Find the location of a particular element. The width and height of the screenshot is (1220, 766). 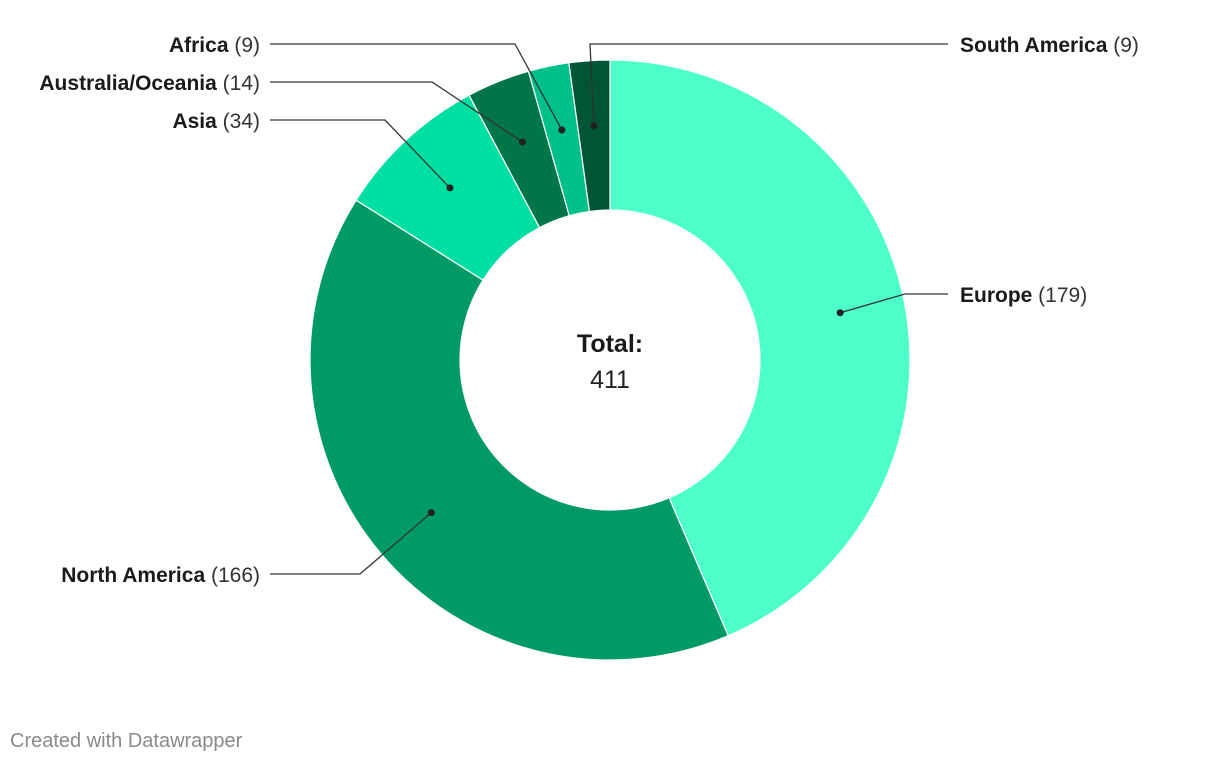

credit-footer: Created with Datawrapper is located at coordinates (126, 741).